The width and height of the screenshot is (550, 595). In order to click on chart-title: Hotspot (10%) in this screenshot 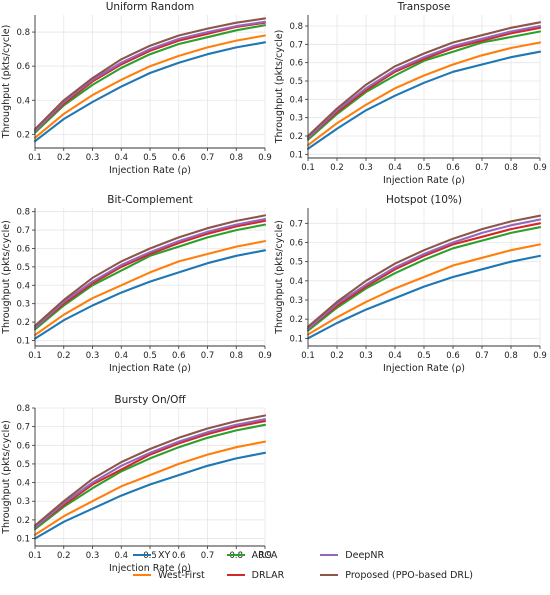, I will do `click(424, 200)`.